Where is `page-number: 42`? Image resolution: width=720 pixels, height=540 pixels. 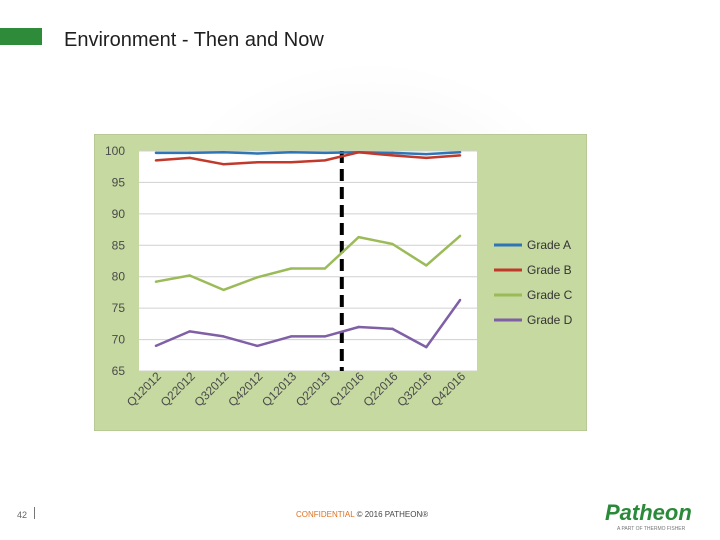 page-number: 42 is located at coordinates (22, 515).